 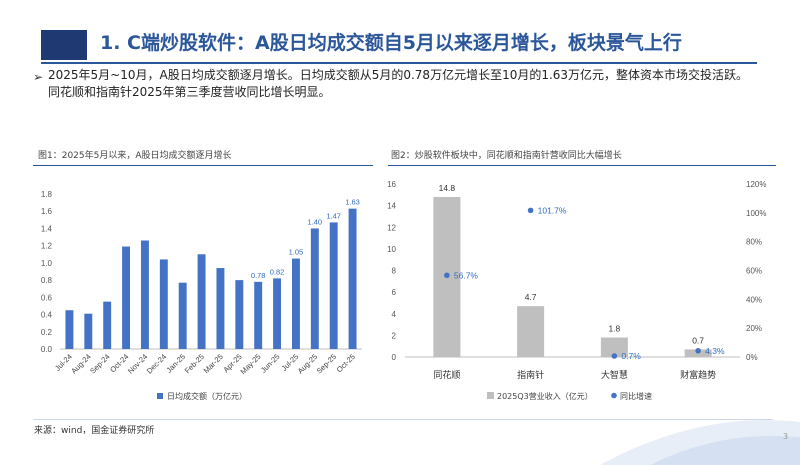 I want to click on chart2-left-tick: 8, so click(x=394, y=271).